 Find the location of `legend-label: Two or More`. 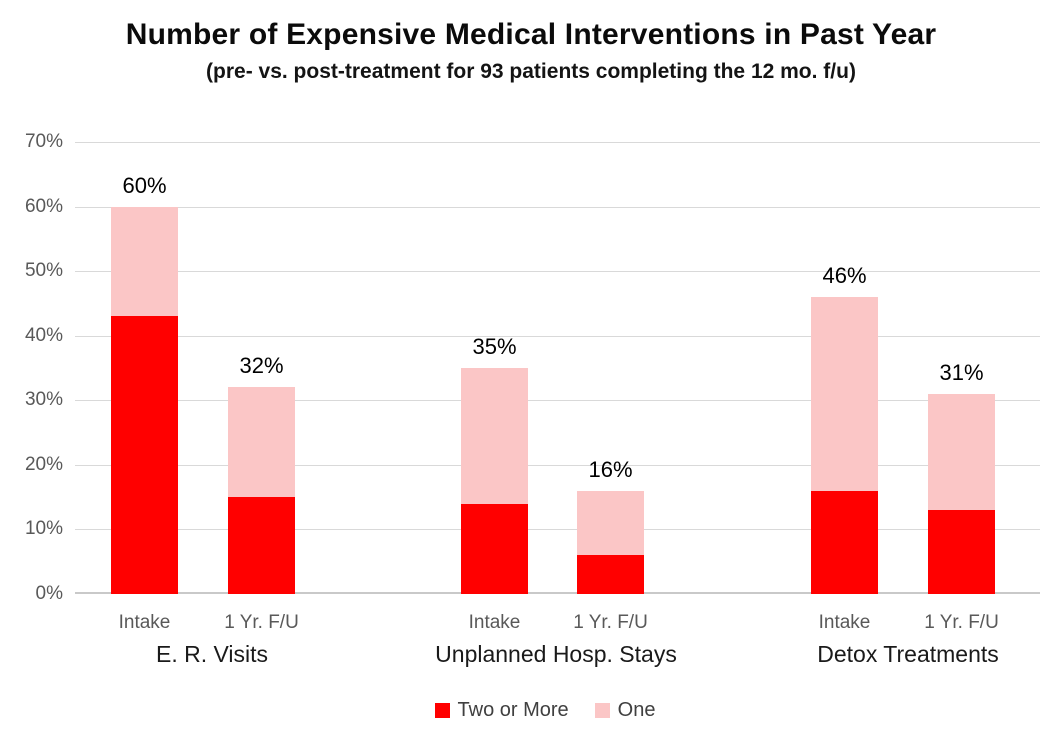

legend-label: Two or More is located at coordinates (513, 710).